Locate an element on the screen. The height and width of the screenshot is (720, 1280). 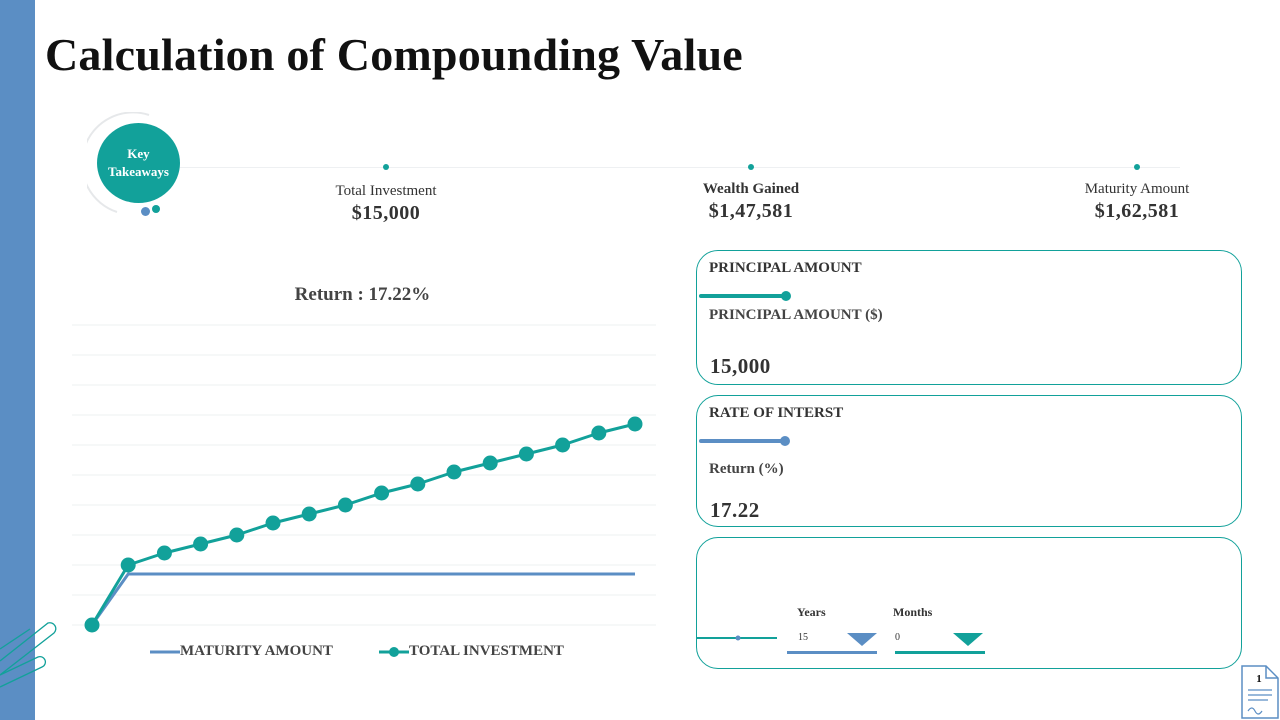
rate-slider is located at coordinates (742, 441).